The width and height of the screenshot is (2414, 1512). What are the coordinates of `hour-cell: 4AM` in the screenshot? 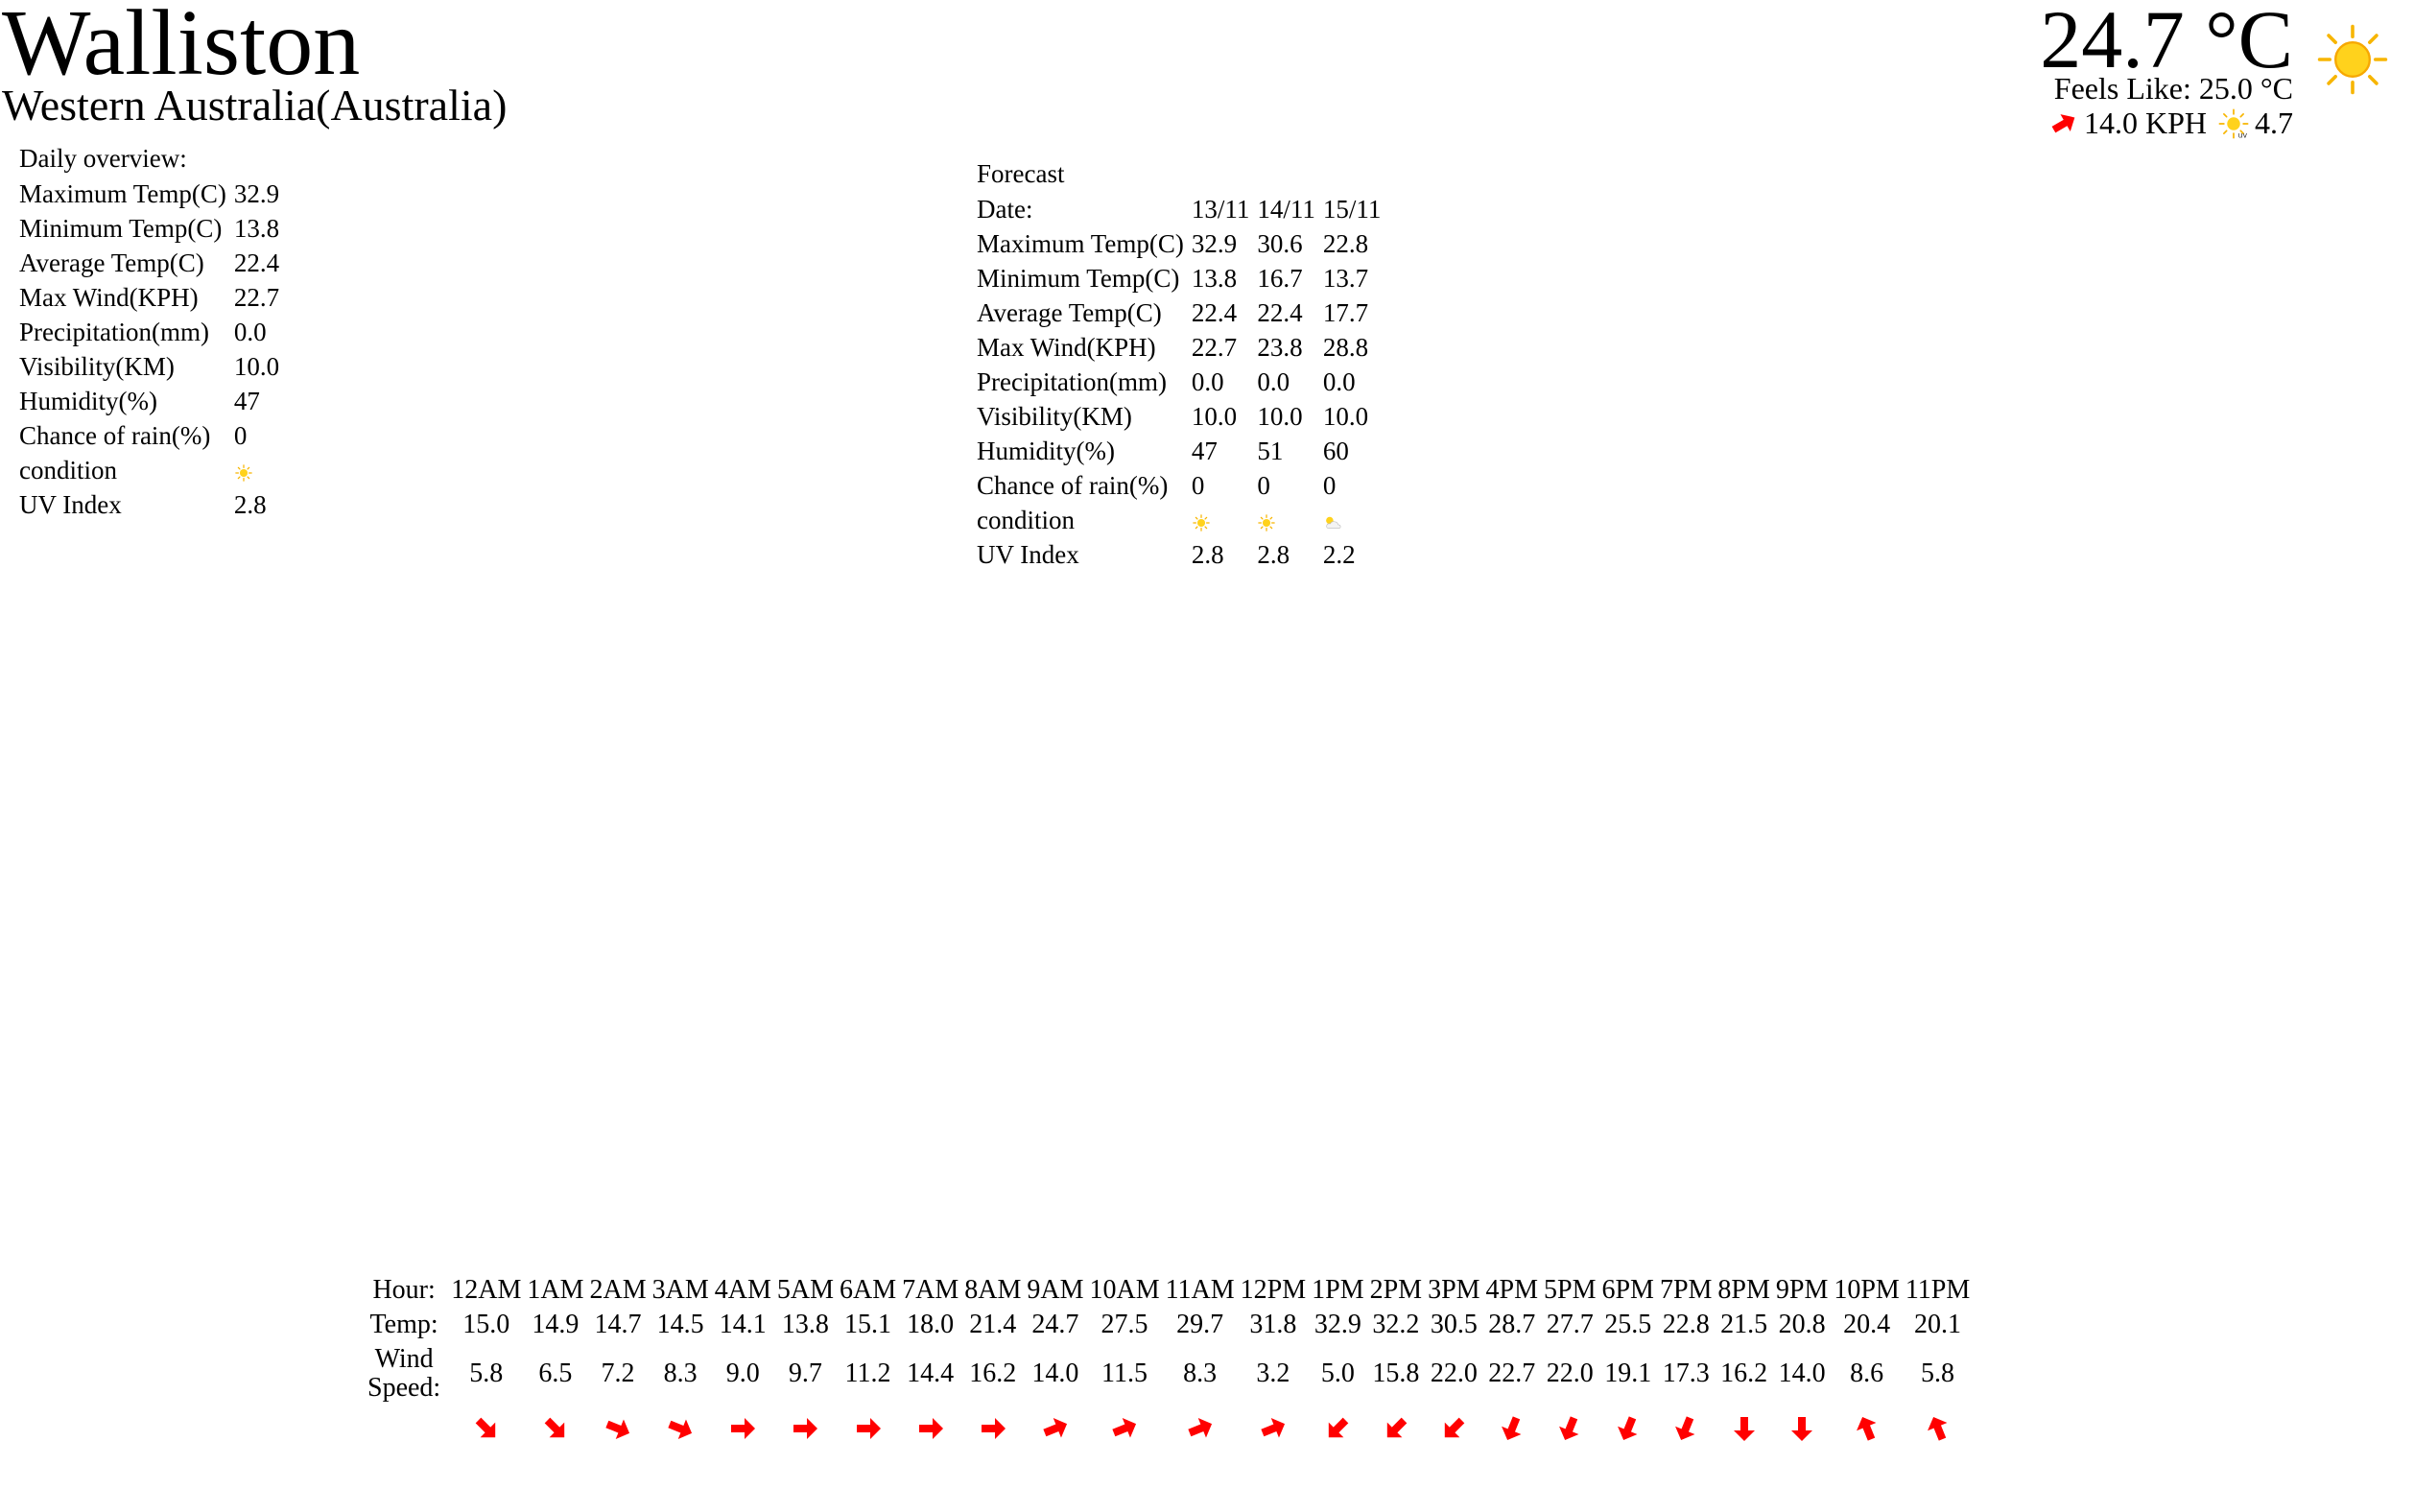 It's located at (742, 1290).